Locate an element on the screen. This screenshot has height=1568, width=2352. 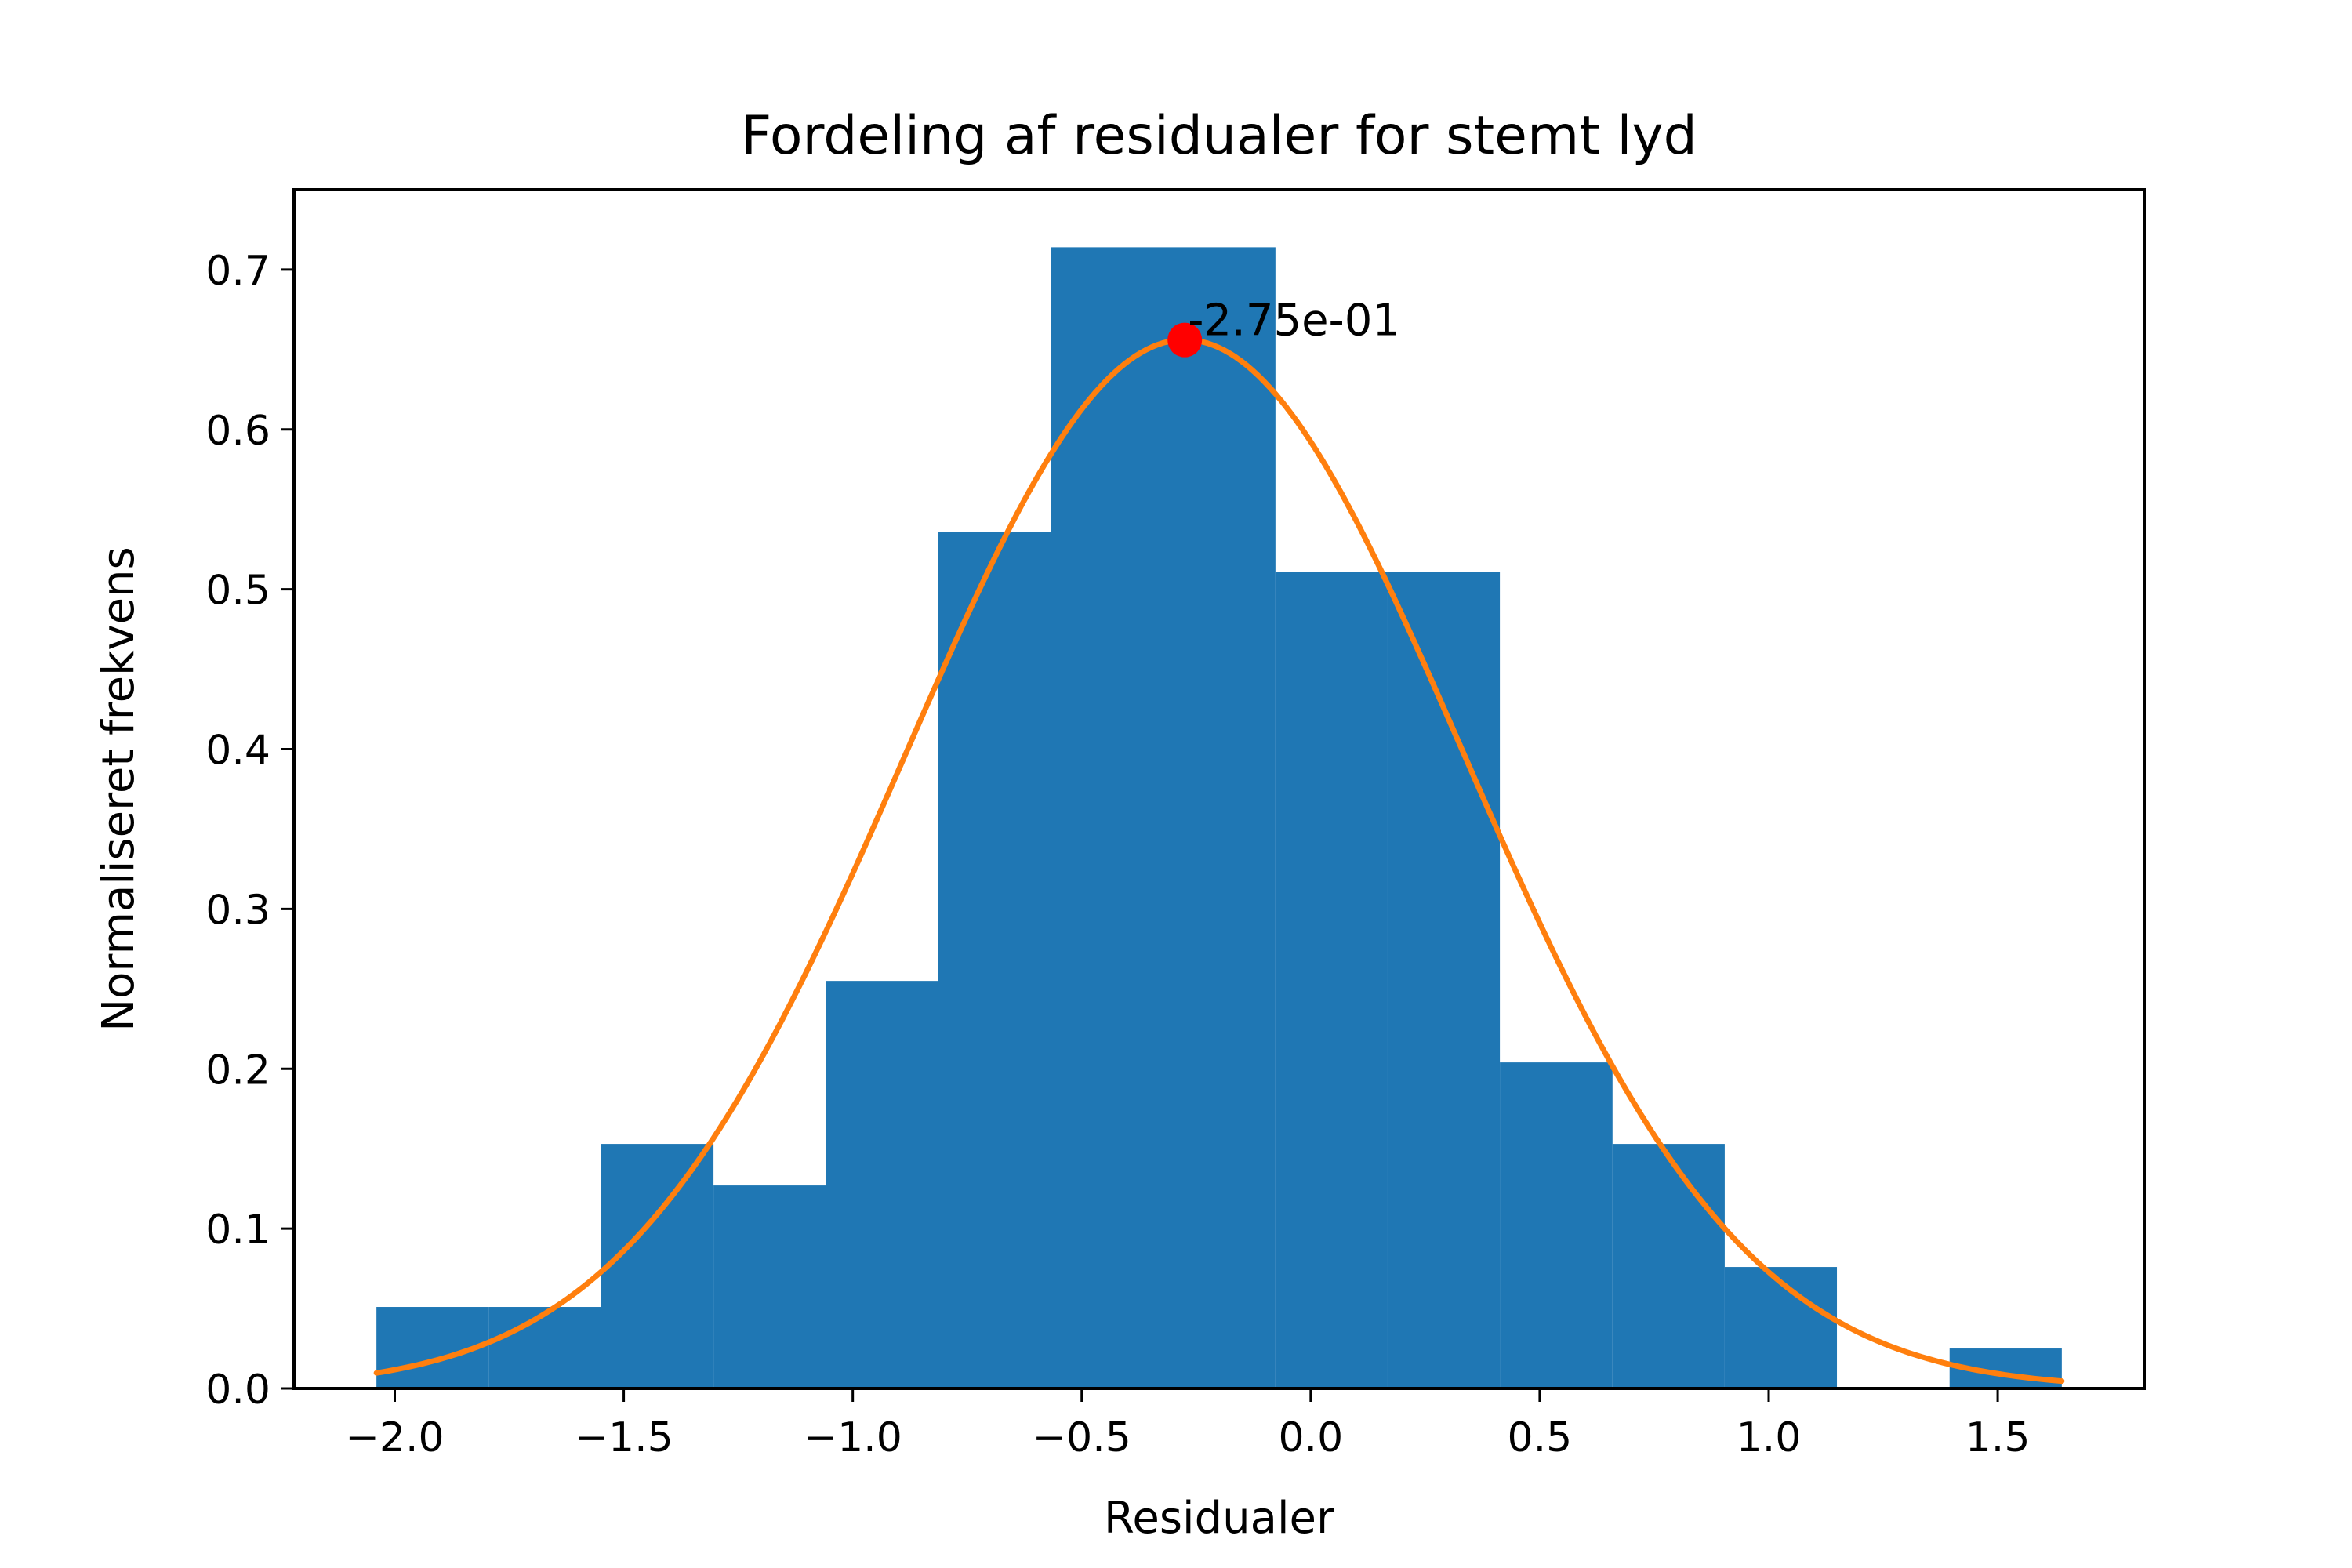
peak-marker-layer: -2.75e-01 is located at coordinates (1283, 327).